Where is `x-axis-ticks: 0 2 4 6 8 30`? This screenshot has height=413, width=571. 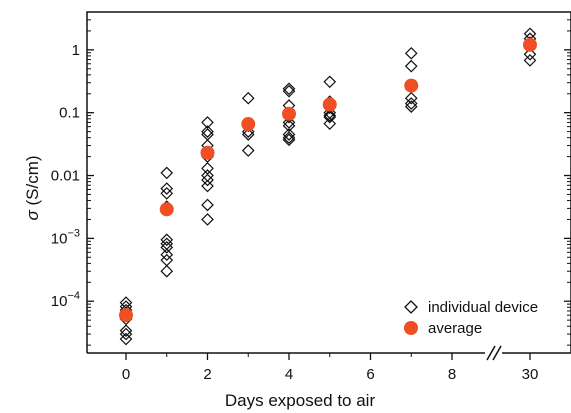 x-axis-ticks: 0 2 4 6 8 30 is located at coordinates (330, 368).